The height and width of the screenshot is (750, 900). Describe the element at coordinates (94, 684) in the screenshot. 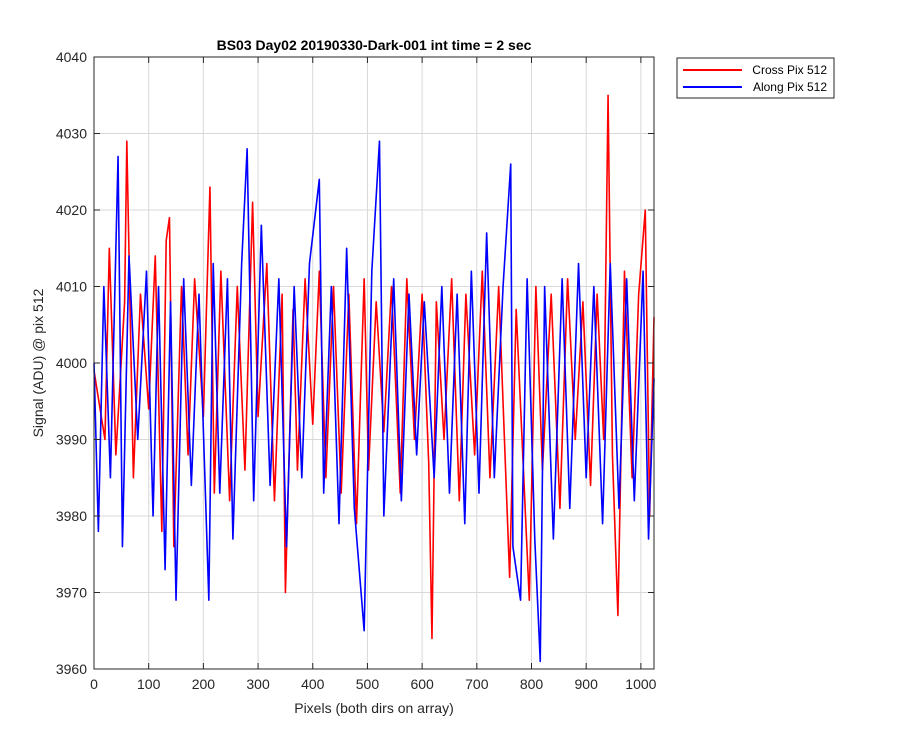

I see `x-tick-label: 0` at that location.